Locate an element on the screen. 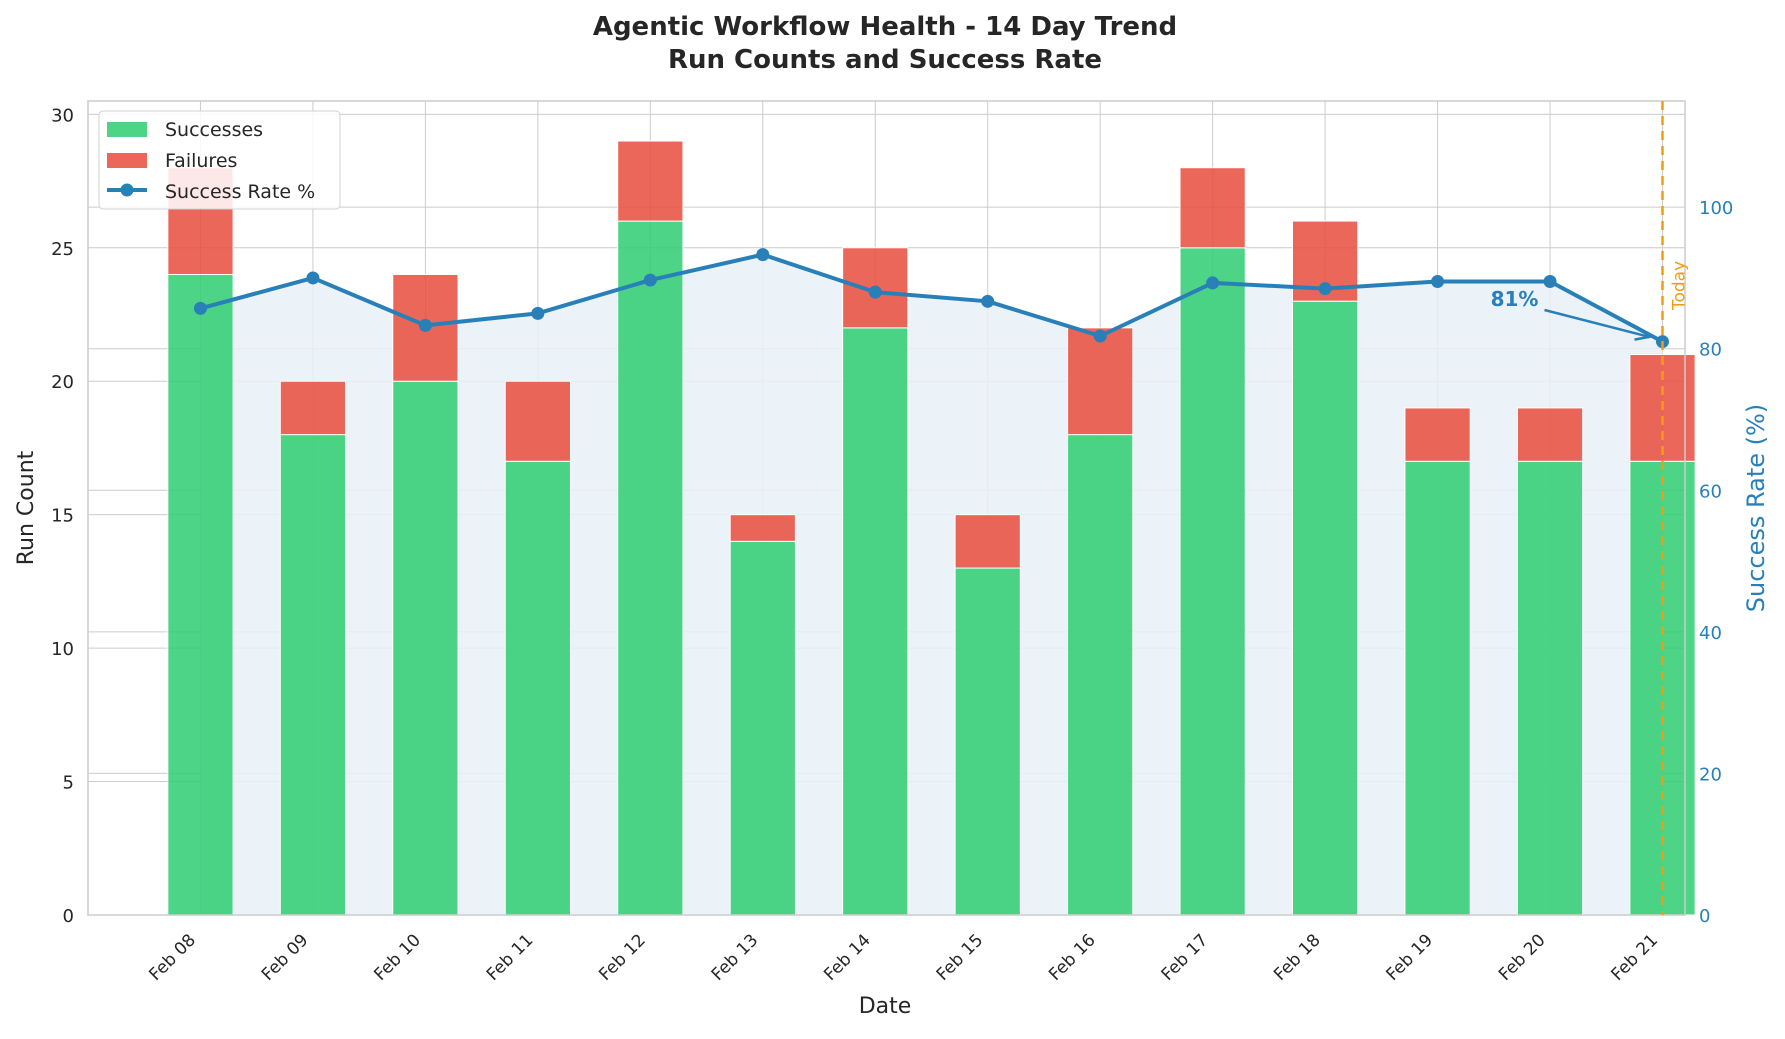 The width and height of the screenshot is (1785, 1039). y-tick-label: 5 is located at coordinates (68, 783).